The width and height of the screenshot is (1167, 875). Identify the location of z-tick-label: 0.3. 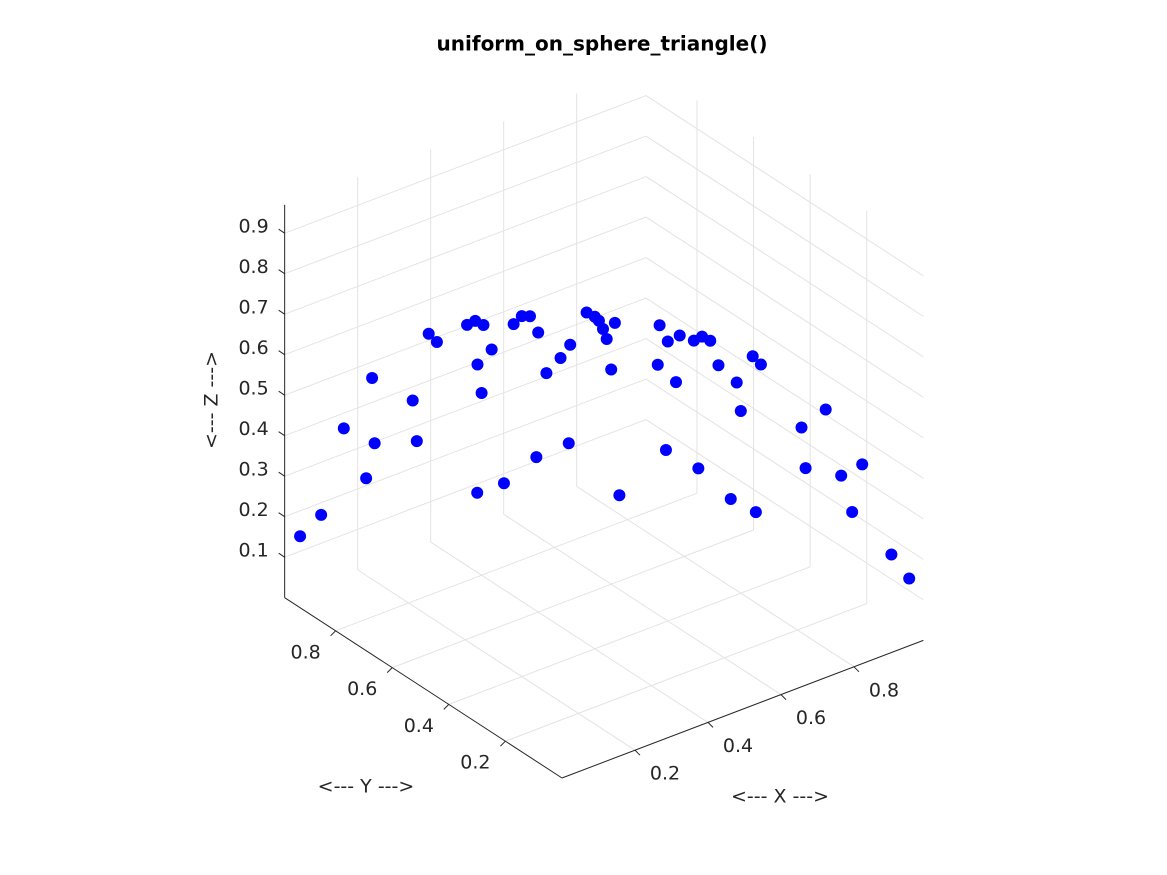
(253, 470).